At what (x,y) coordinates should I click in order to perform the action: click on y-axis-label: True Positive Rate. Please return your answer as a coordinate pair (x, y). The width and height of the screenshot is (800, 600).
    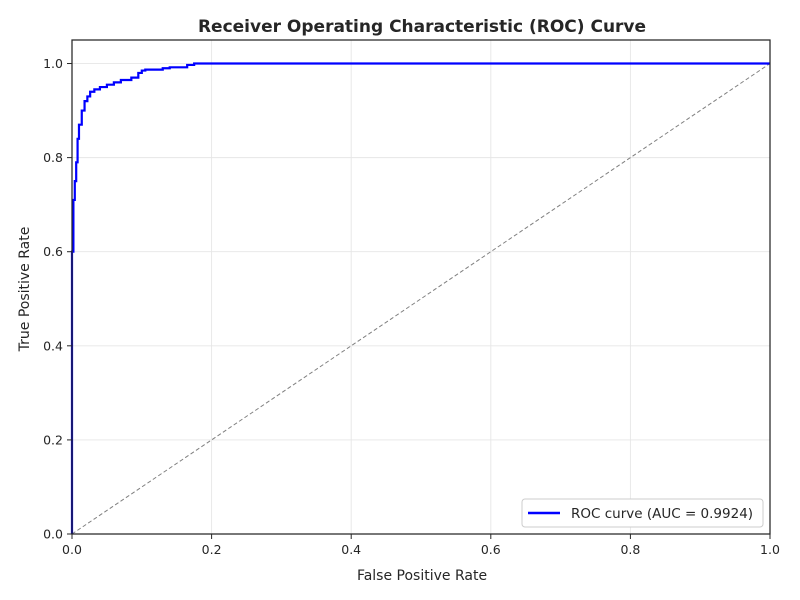
    Looking at the image, I should click on (25, 290).